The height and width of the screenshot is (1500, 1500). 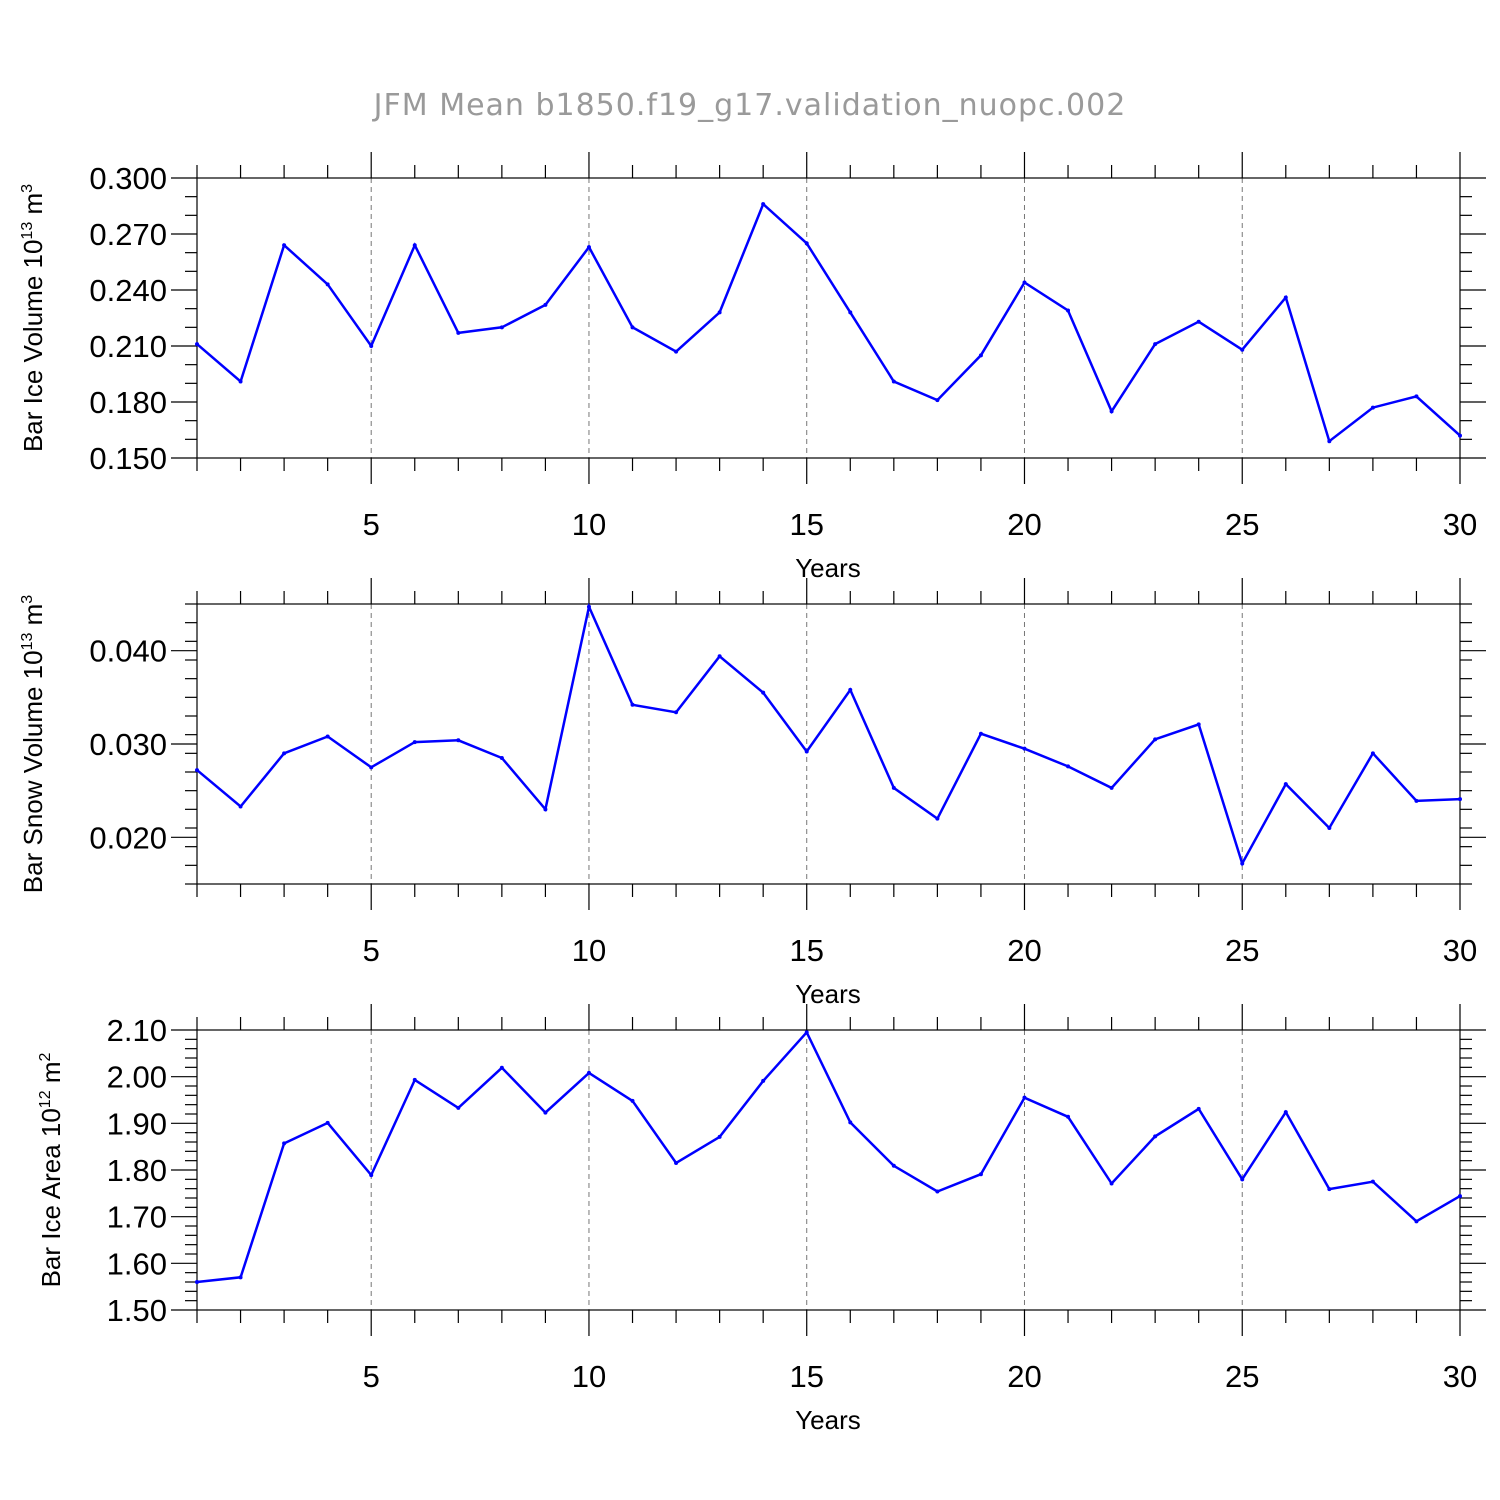 What do you see at coordinates (371, 1376) in the screenshot?
I see `x-tick-label: 5` at bounding box center [371, 1376].